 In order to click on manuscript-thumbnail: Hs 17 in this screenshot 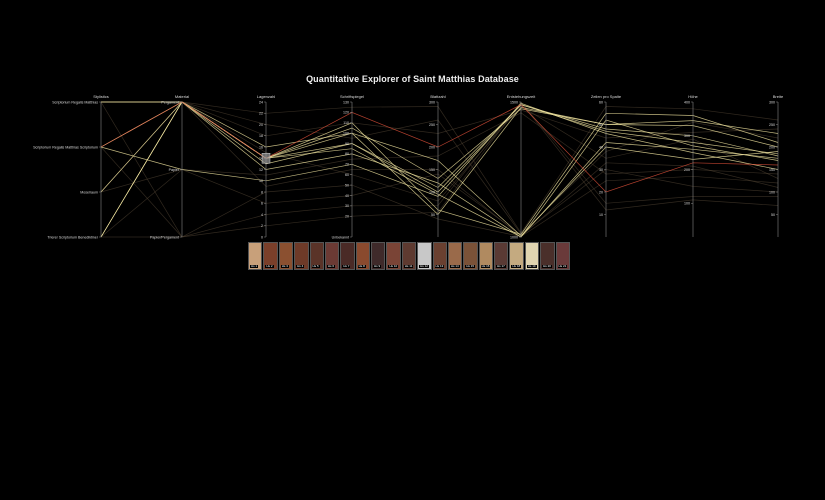, I will do `click(501, 256)`.